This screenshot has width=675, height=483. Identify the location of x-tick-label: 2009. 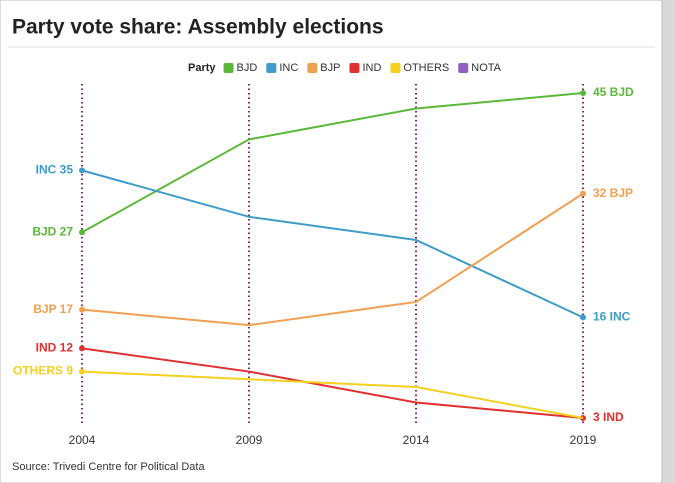
(249, 440).